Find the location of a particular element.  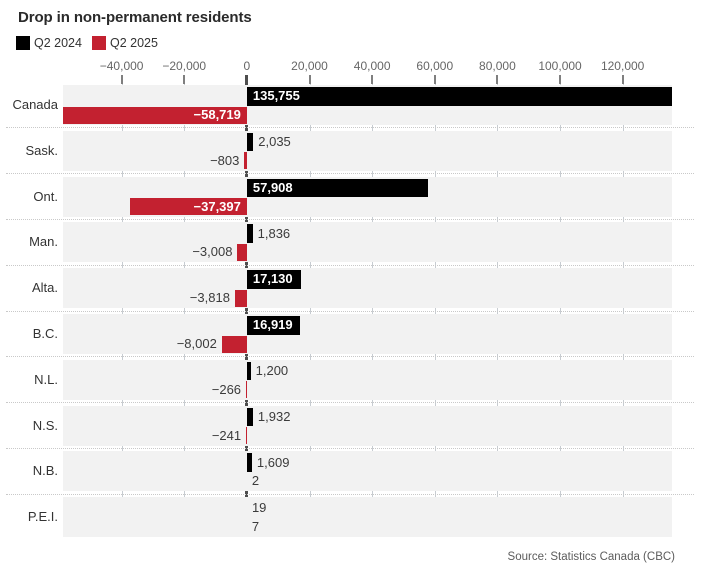

row-band-n-s is located at coordinates (367, 425).